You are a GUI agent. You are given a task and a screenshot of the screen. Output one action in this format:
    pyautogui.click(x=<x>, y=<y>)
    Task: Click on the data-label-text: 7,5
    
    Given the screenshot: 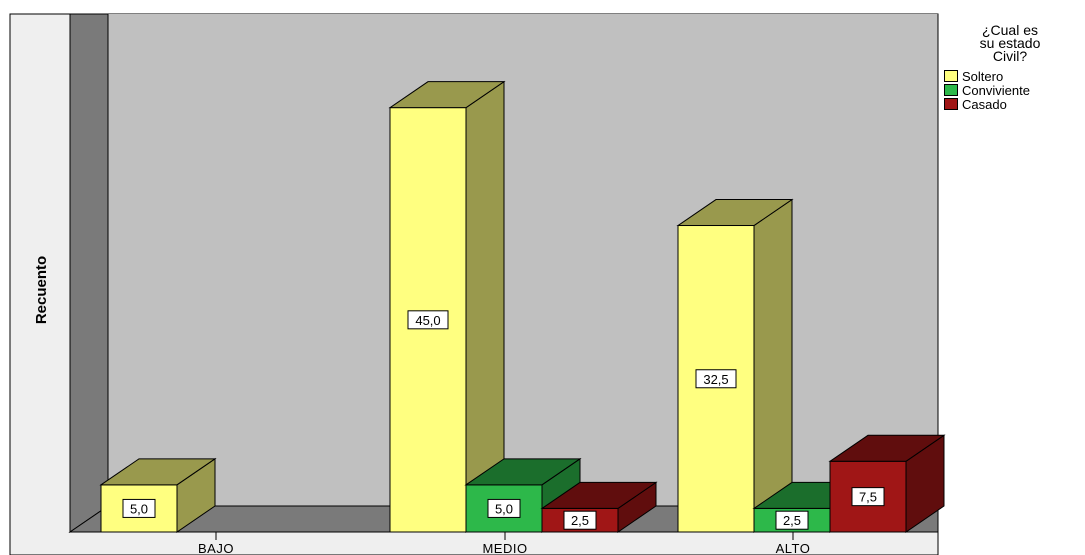 What is the action you would take?
    pyautogui.click(x=868, y=497)
    